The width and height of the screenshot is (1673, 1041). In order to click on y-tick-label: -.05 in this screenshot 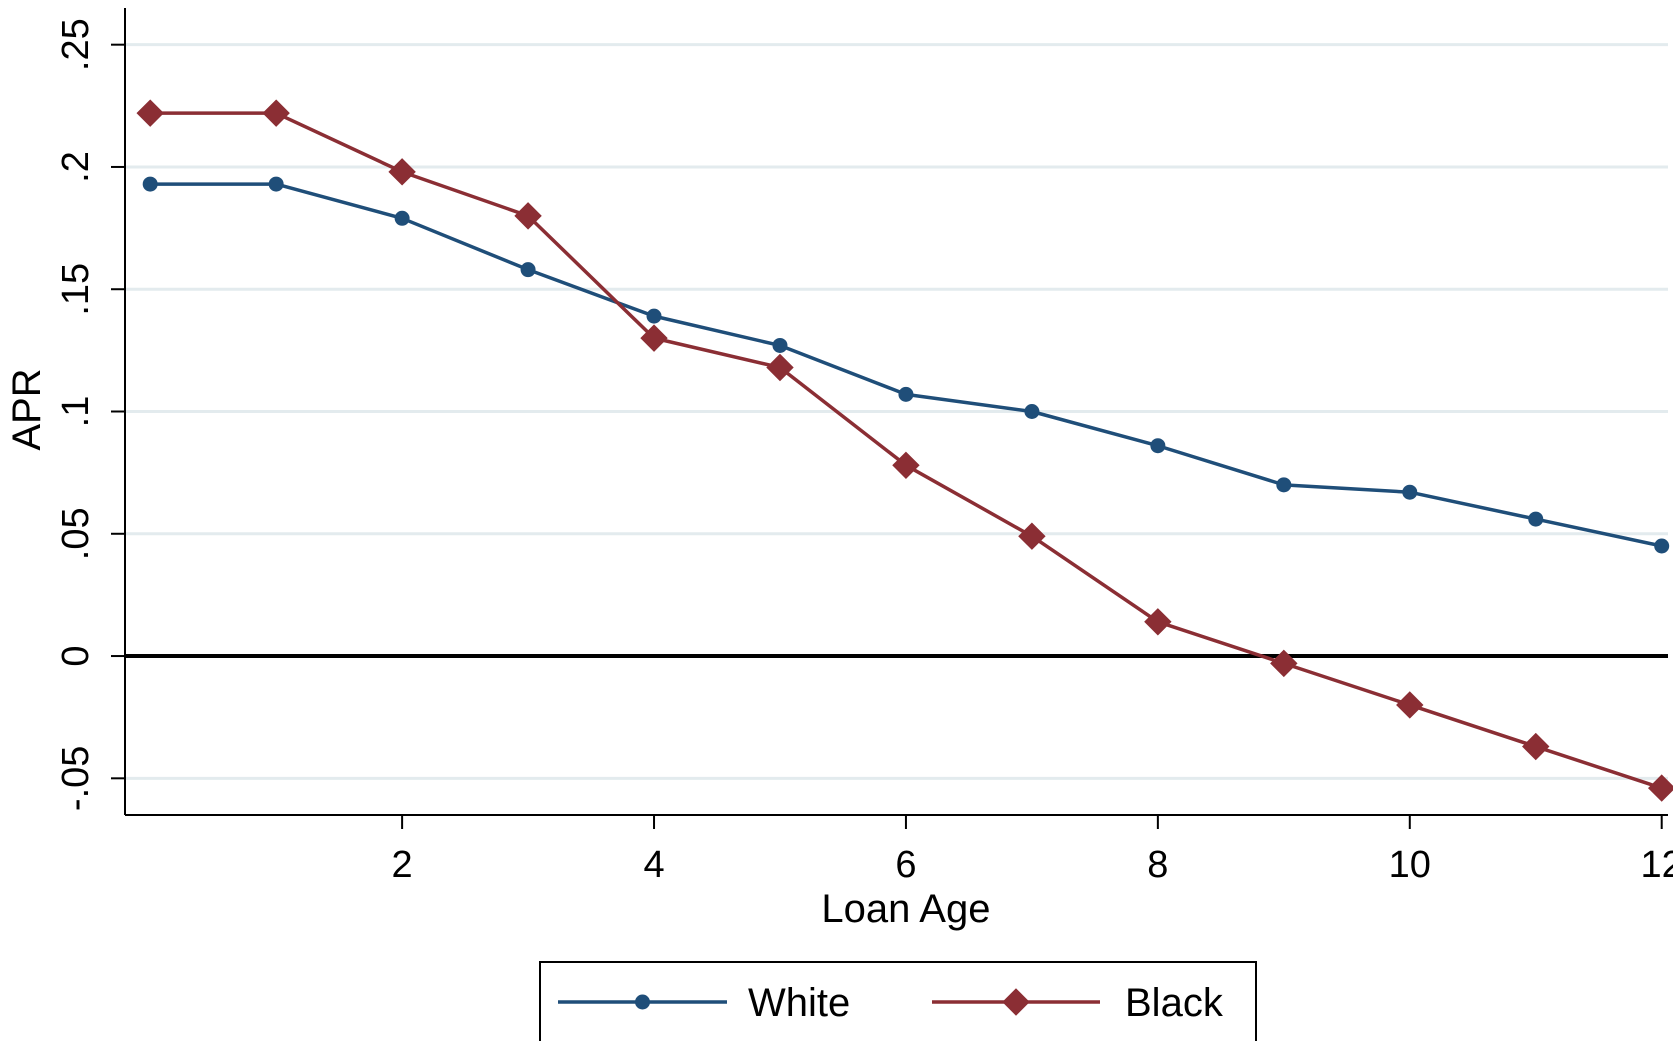, I will do `click(76, 778)`.